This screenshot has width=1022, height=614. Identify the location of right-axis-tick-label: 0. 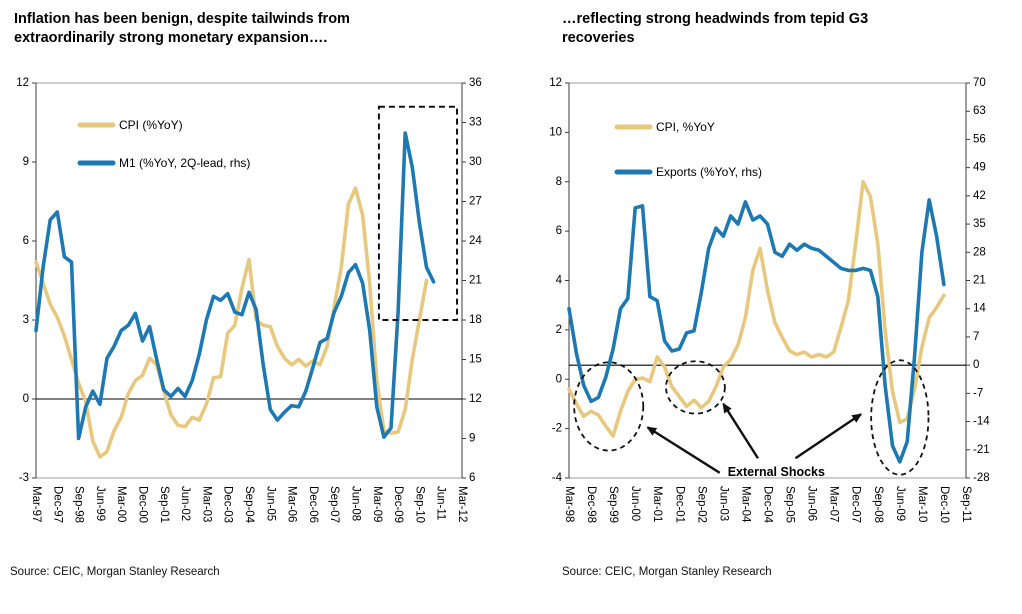
(976, 365).